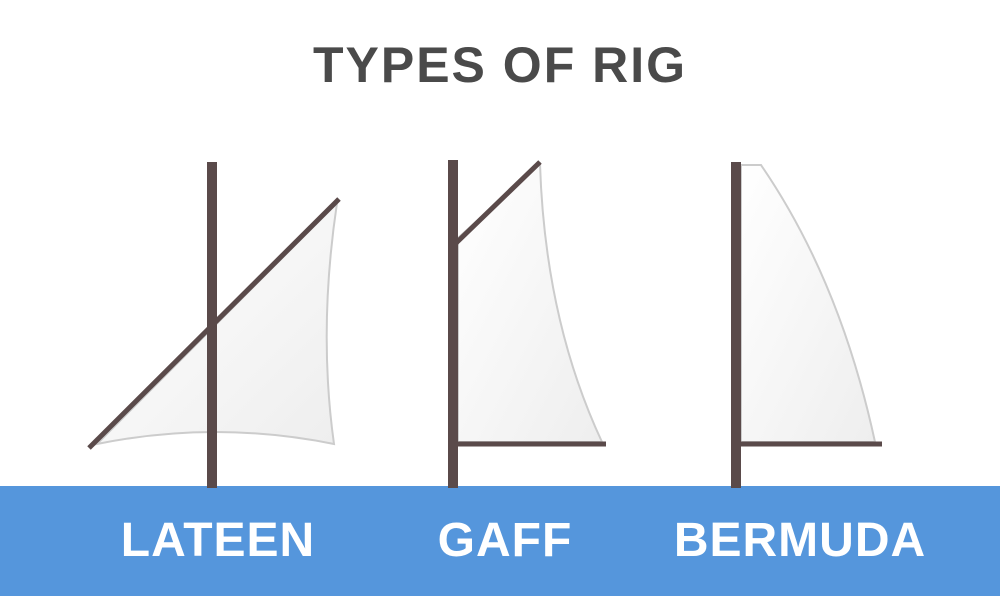 The image size is (1000, 596). I want to click on lateen-yard, so click(214, 323).